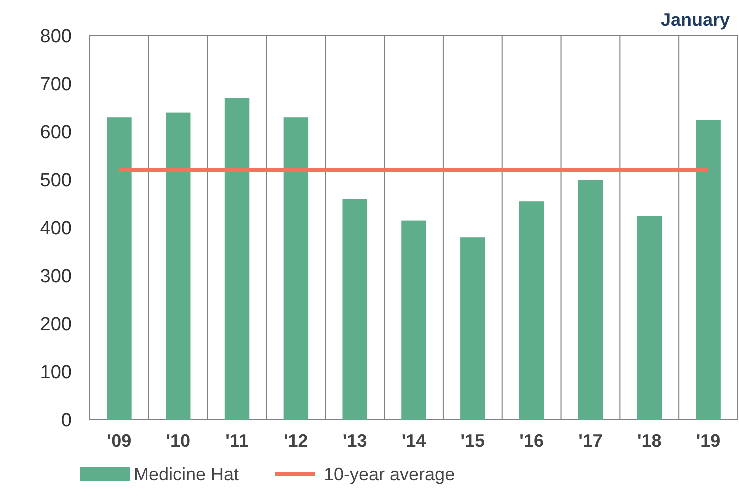 The width and height of the screenshot is (739, 498). I want to click on x-tick-label: '14, so click(414, 441).